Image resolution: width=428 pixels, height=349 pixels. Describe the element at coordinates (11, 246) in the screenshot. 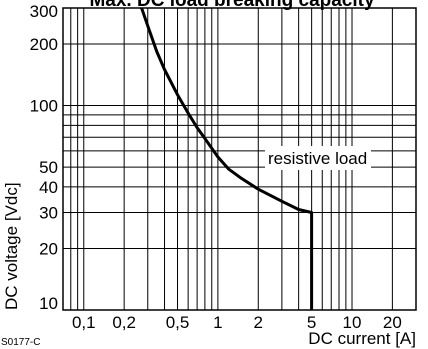

I see `y-axis-title: DC voltage [Vdc]` at that location.